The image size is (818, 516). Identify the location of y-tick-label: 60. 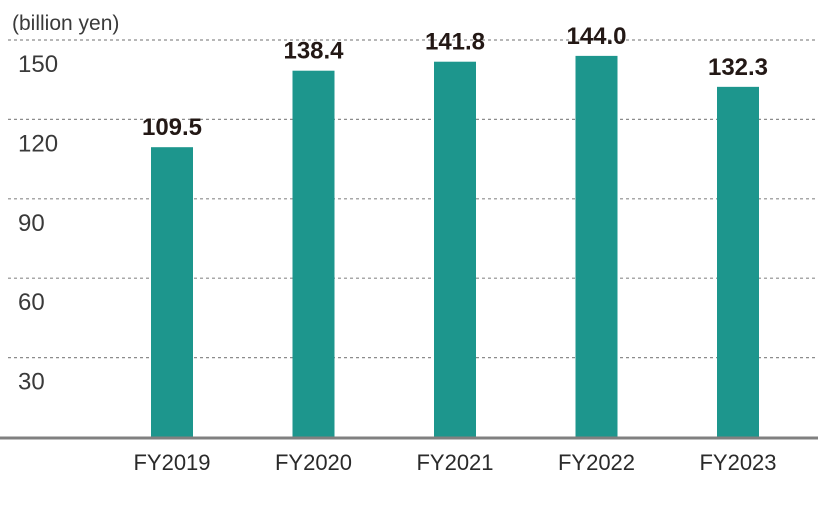
(31, 302).